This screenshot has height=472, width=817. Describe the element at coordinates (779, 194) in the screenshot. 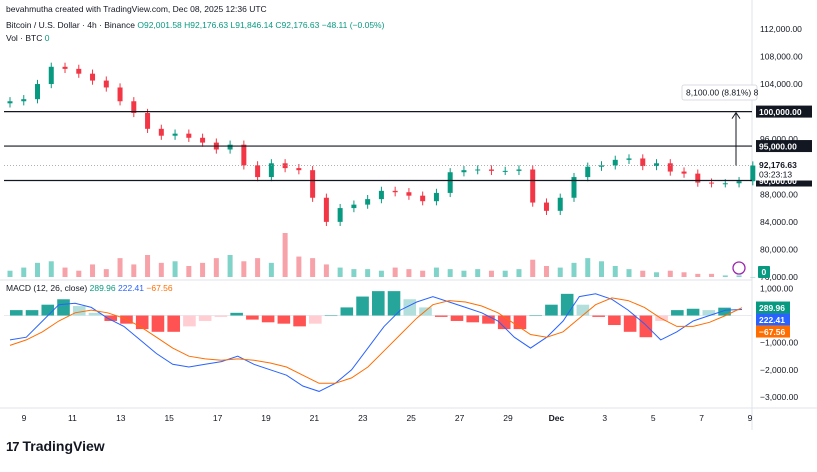

I see `price-tick-label: 88,000.00` at that location.